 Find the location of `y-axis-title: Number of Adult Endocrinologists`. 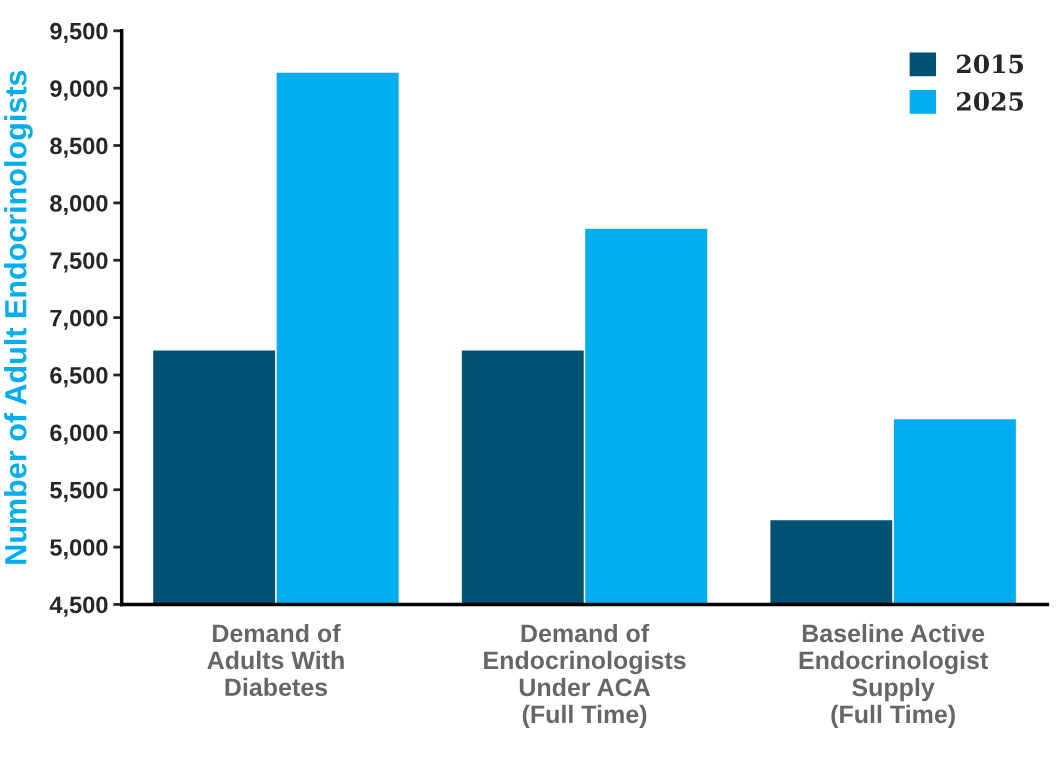

y-axis-title: Number of Adult Endocrinologists is located at coordinates (18, 317).